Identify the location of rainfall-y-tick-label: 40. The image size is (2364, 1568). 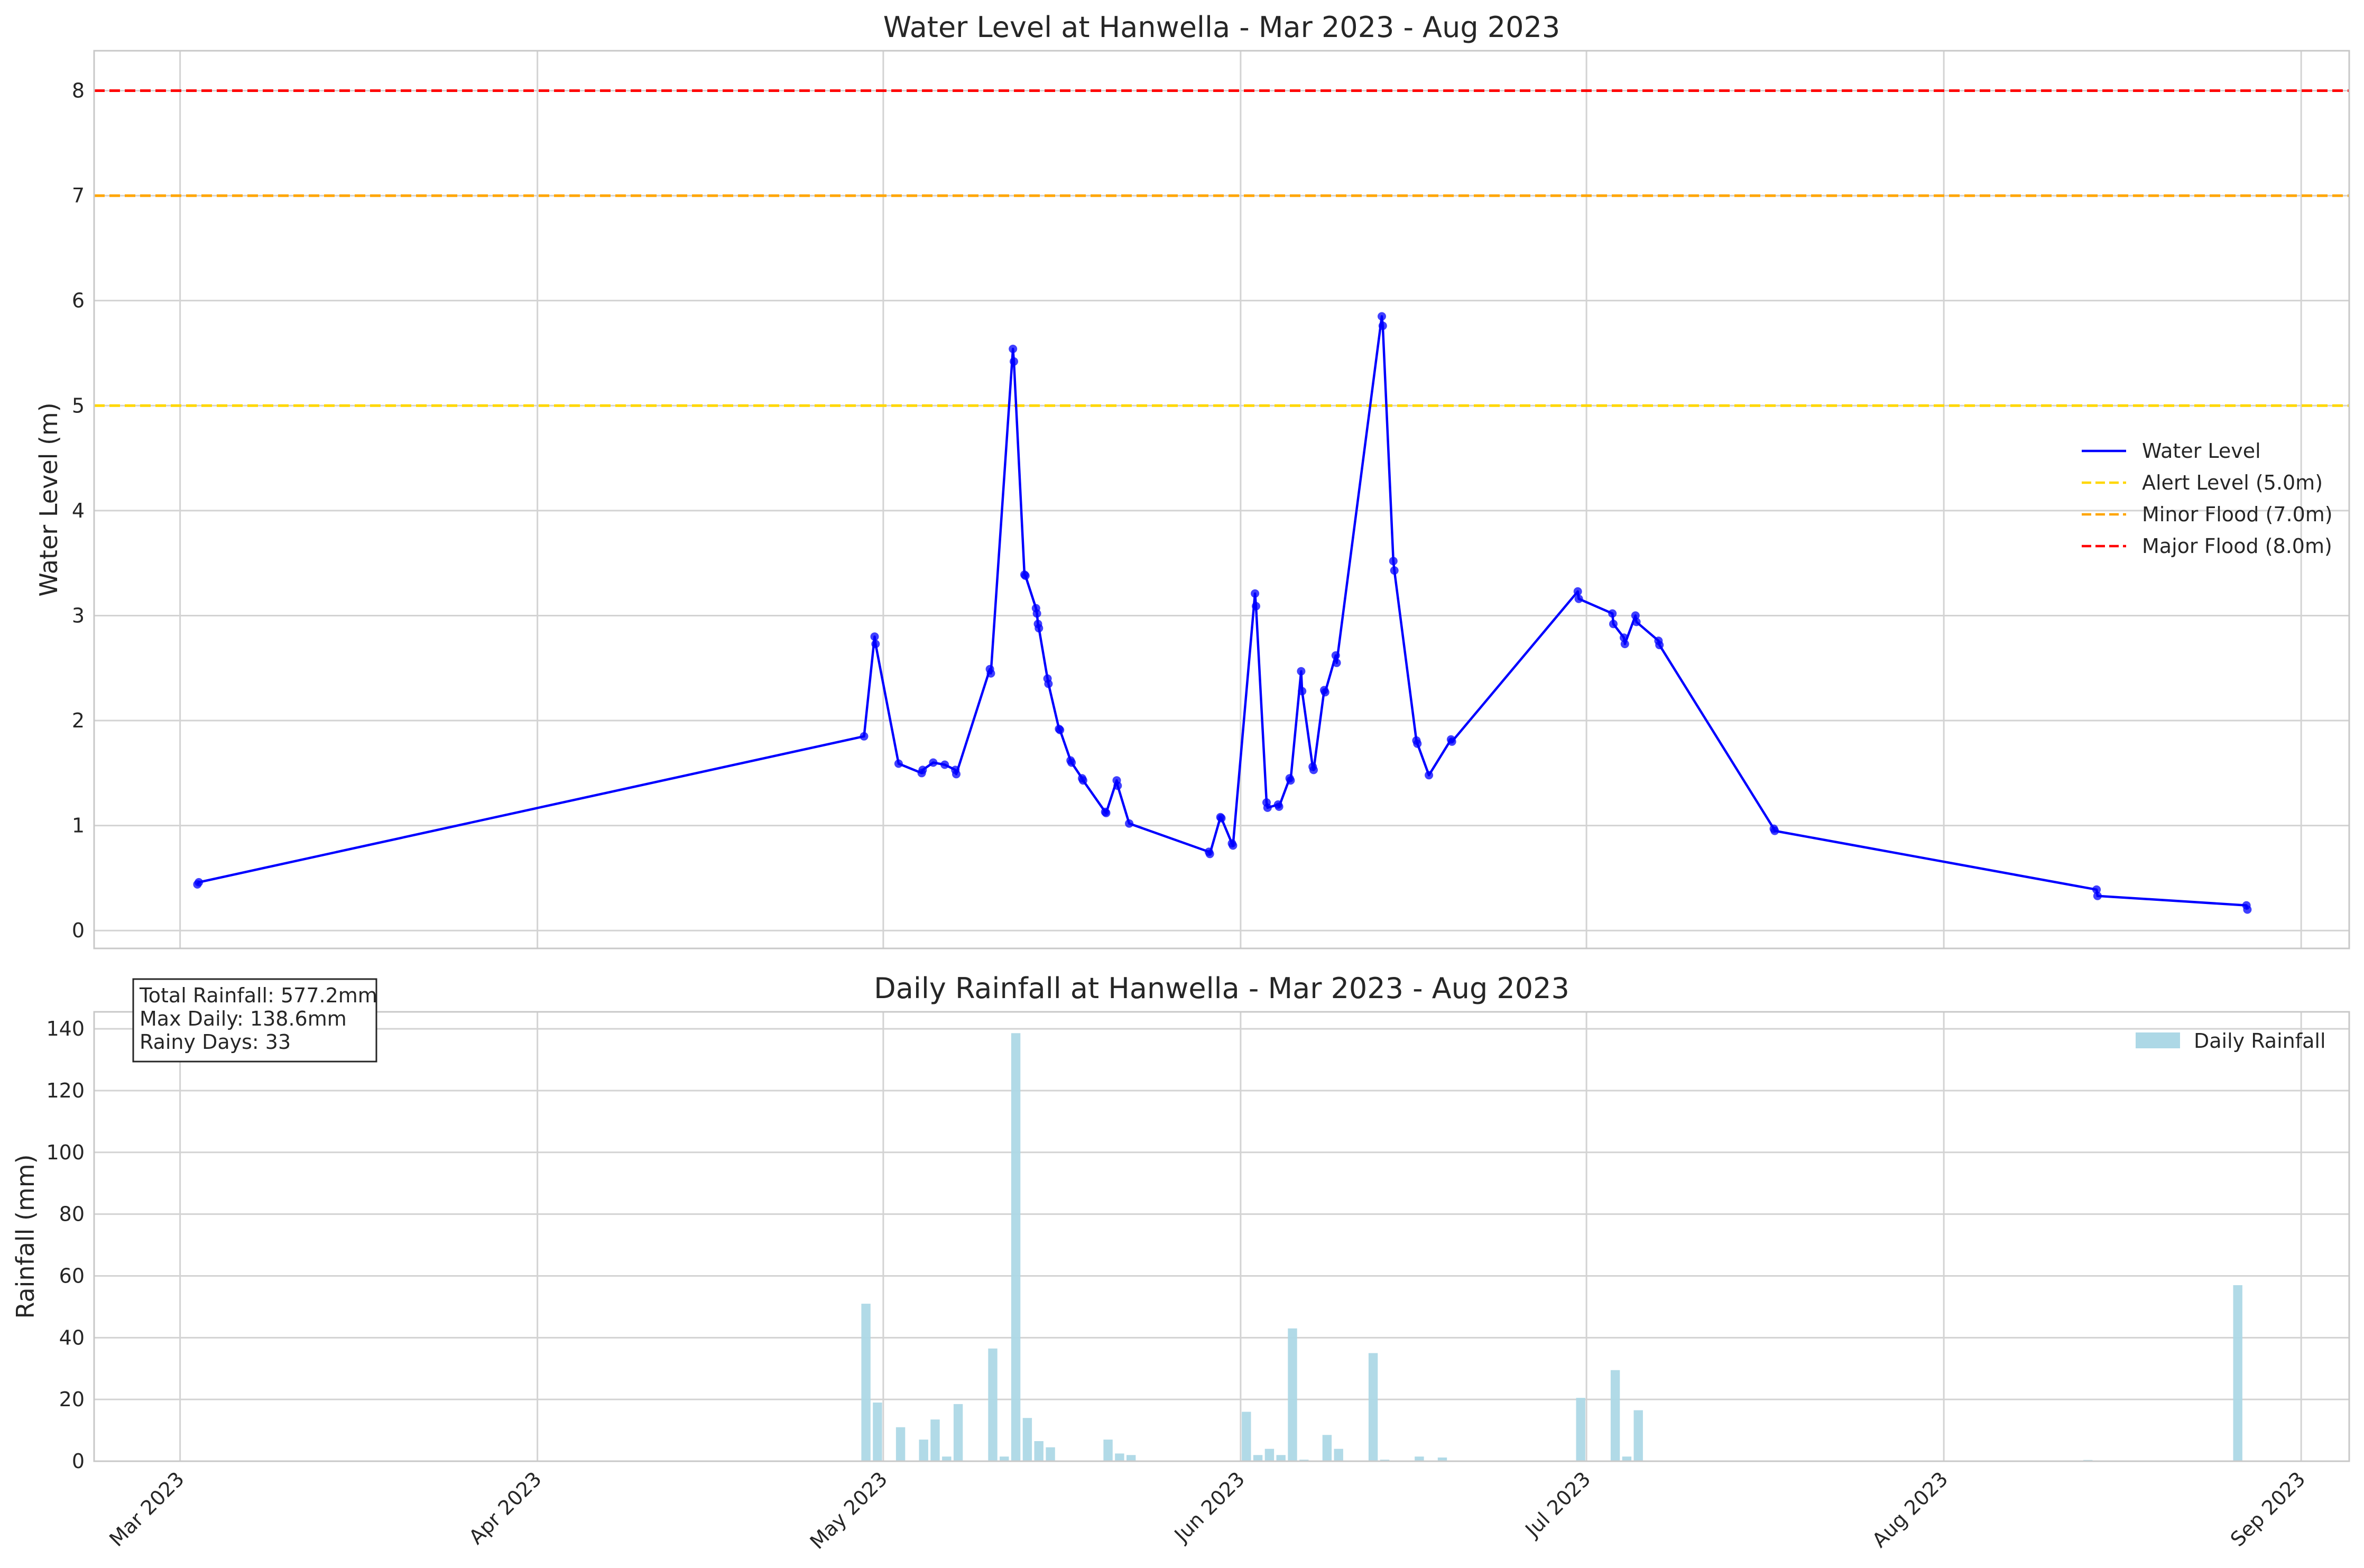
(72, 1337).